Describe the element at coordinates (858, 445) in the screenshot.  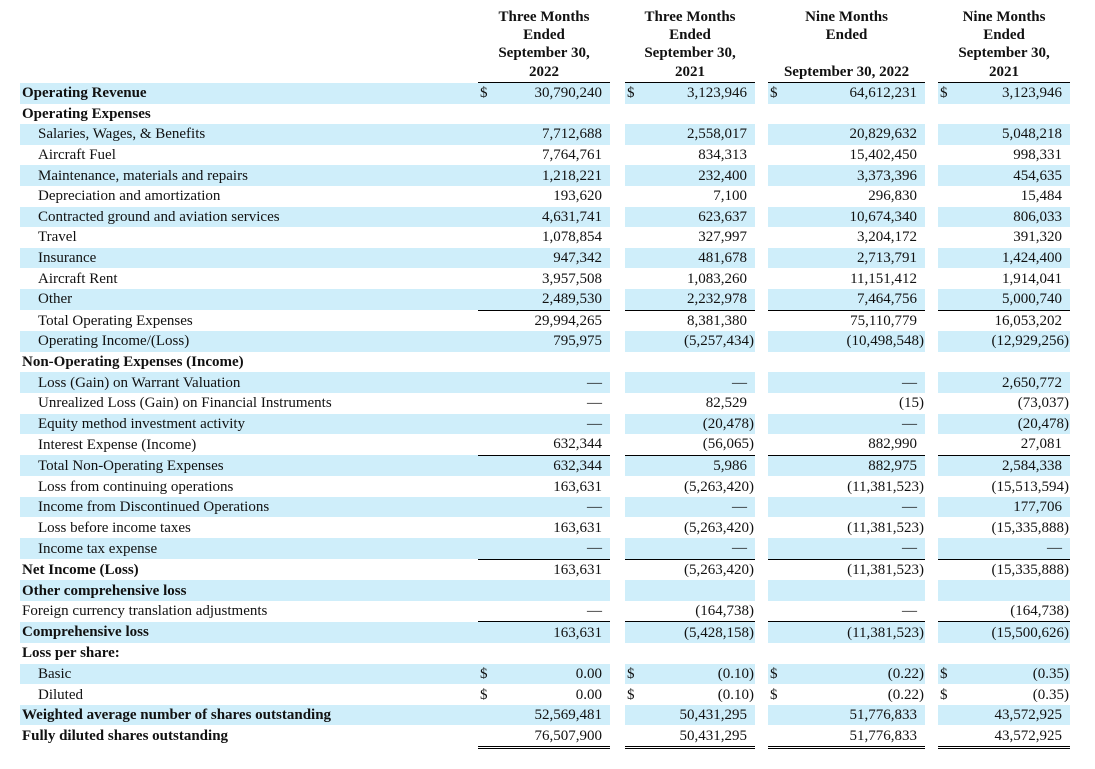
I see `value: 882,990` at that location.